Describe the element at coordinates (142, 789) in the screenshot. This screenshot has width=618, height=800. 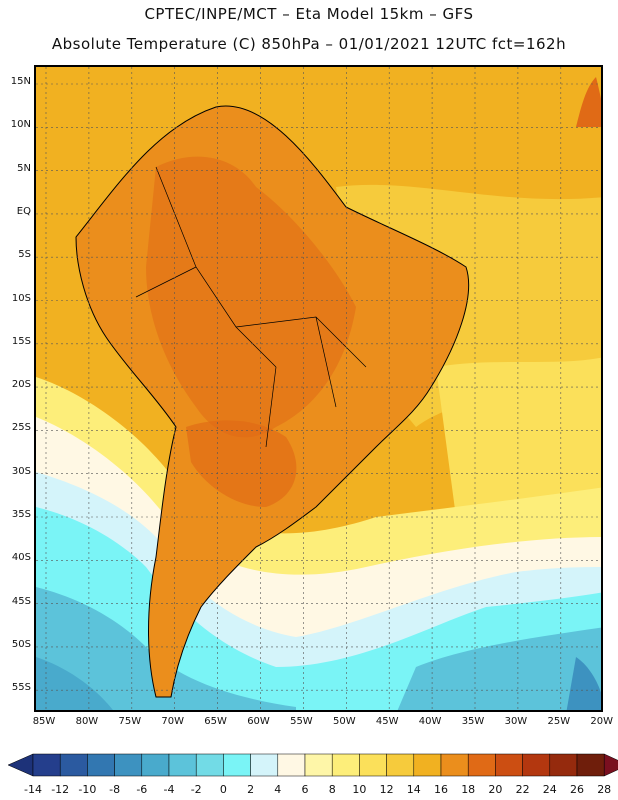
I see `colorbar-label: -6` at that location.